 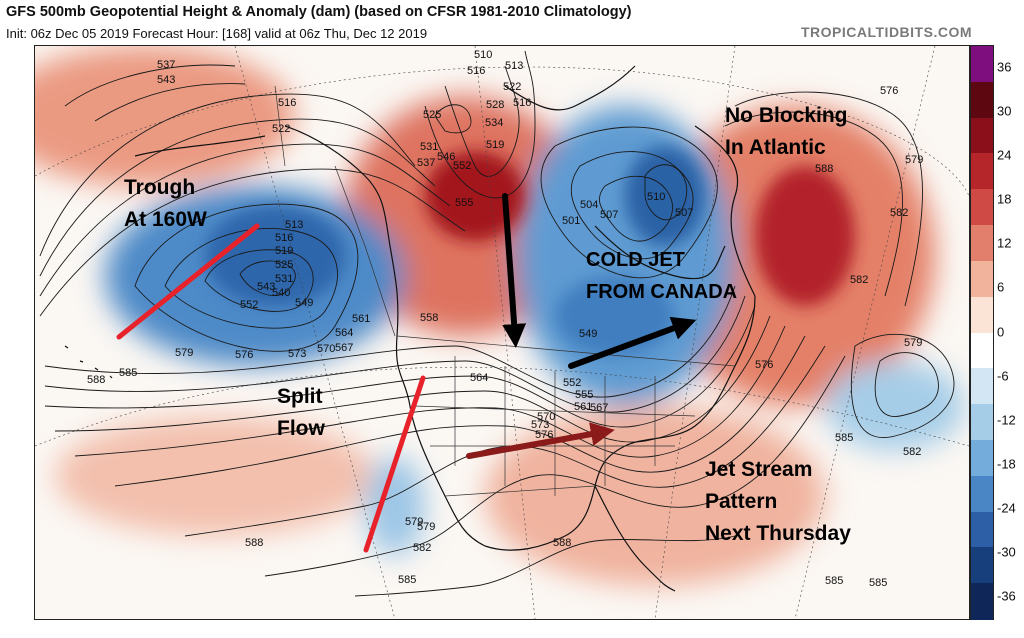 What do you see at coordinates (165, 219) in the screenshot?
I see `trough-line-2: At 160W` at bounding box center [165, 219].